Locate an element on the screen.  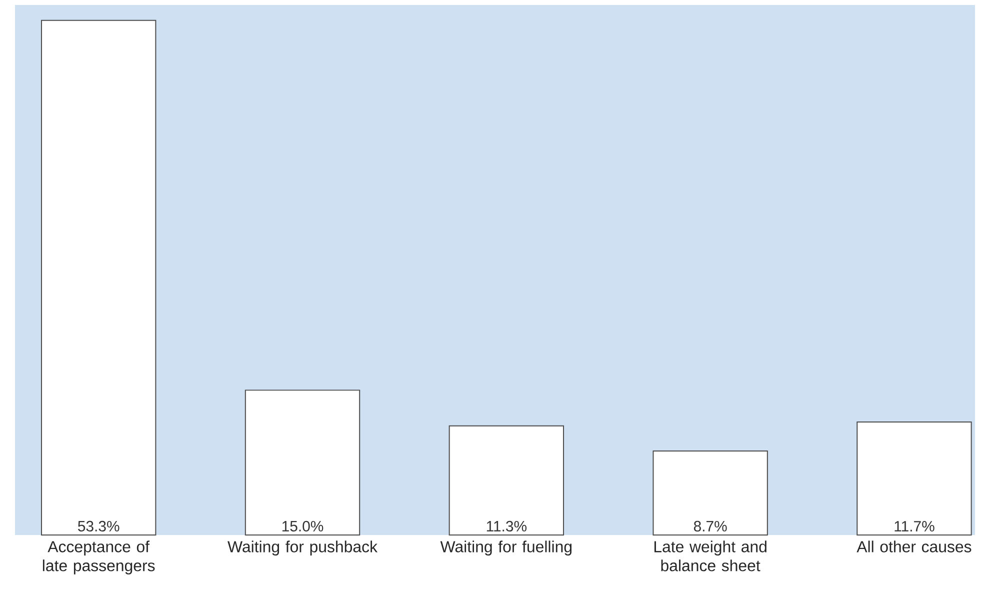
data-label: 8.7% is located at coordinates (710, 526).